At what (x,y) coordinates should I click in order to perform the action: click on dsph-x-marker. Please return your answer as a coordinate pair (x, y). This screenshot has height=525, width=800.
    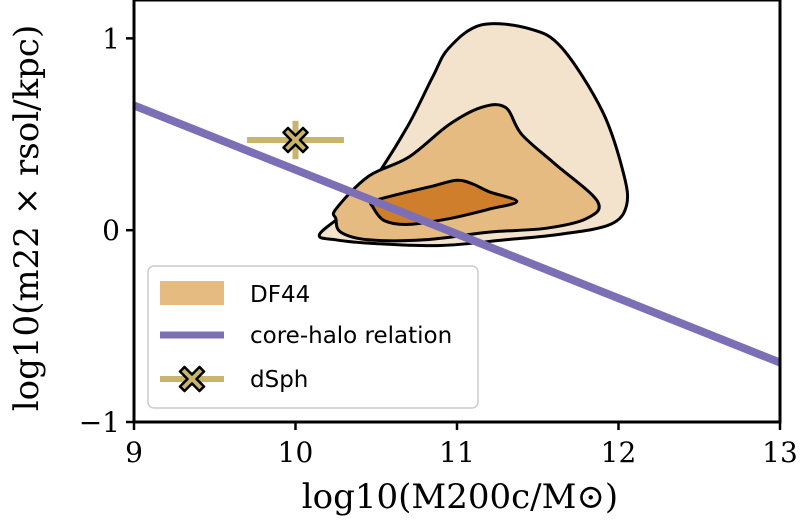
    Looking at the image, I should click on (295, 140).